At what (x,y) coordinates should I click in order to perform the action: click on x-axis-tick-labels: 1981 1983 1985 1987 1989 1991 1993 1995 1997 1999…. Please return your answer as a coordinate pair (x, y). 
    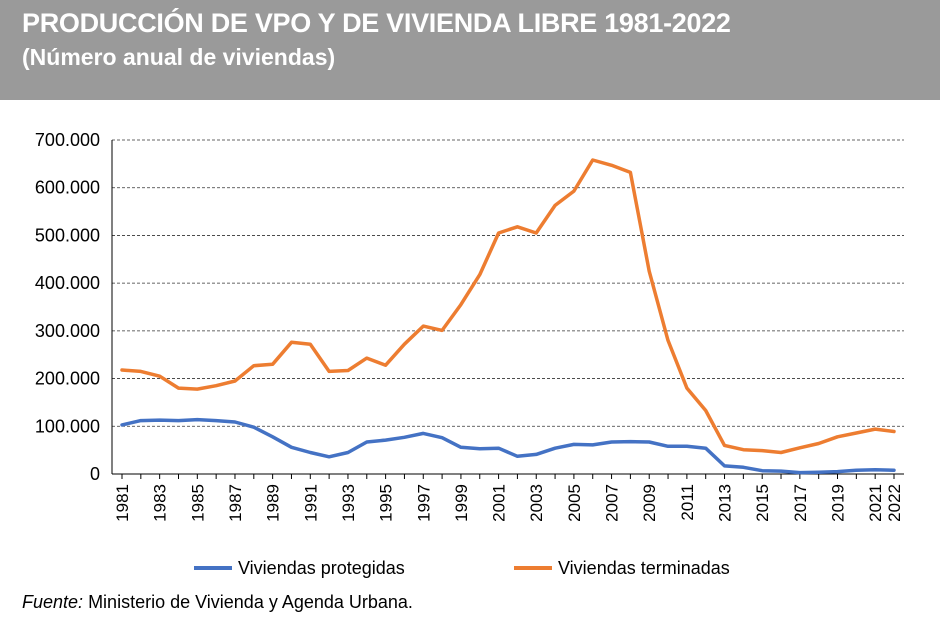
    Looking at the image, I should click on (508, 503).